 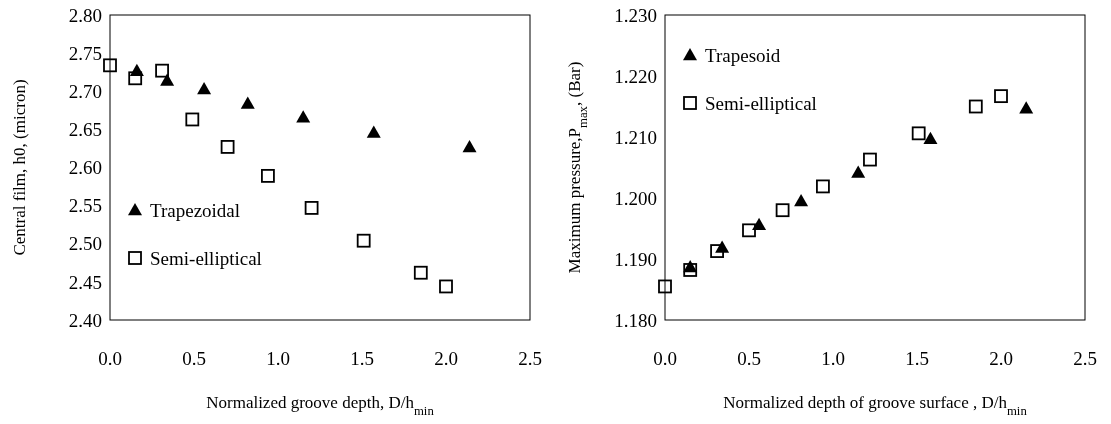 What do you see at coordinates (635, 15) in the screenshot?
I see `y-tick-label: 1.230` at bounding box center [635, 15].